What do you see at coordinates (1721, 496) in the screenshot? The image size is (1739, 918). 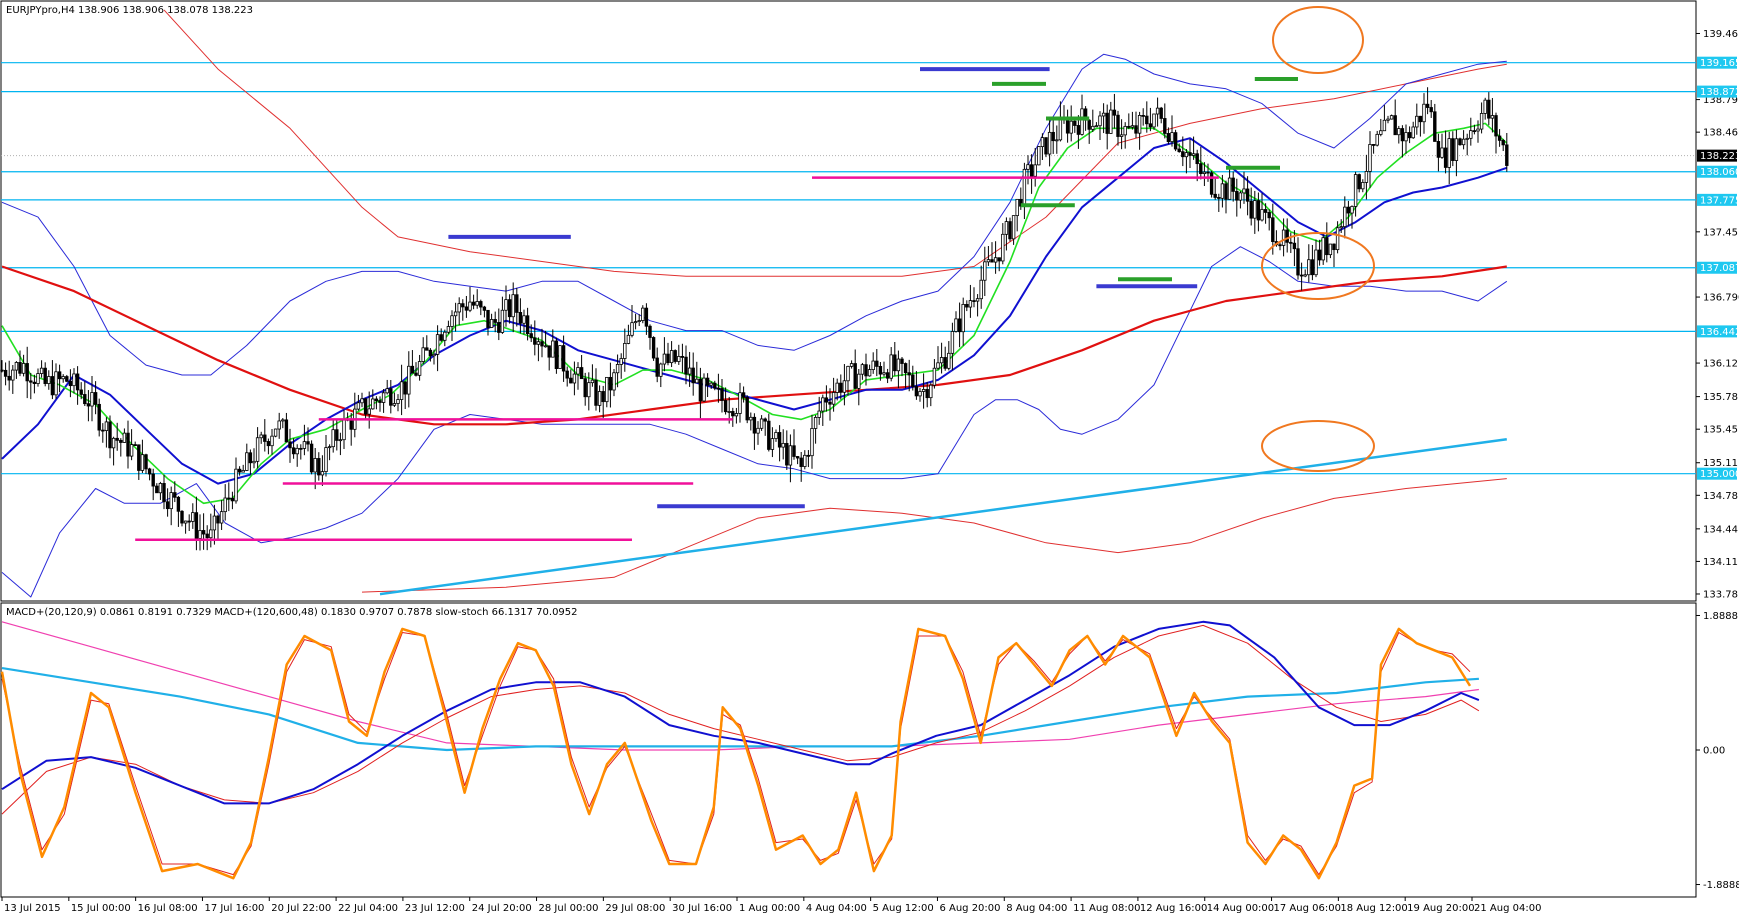 I see `price-tick-label: 134.781` at bounding box center [1721, 496].